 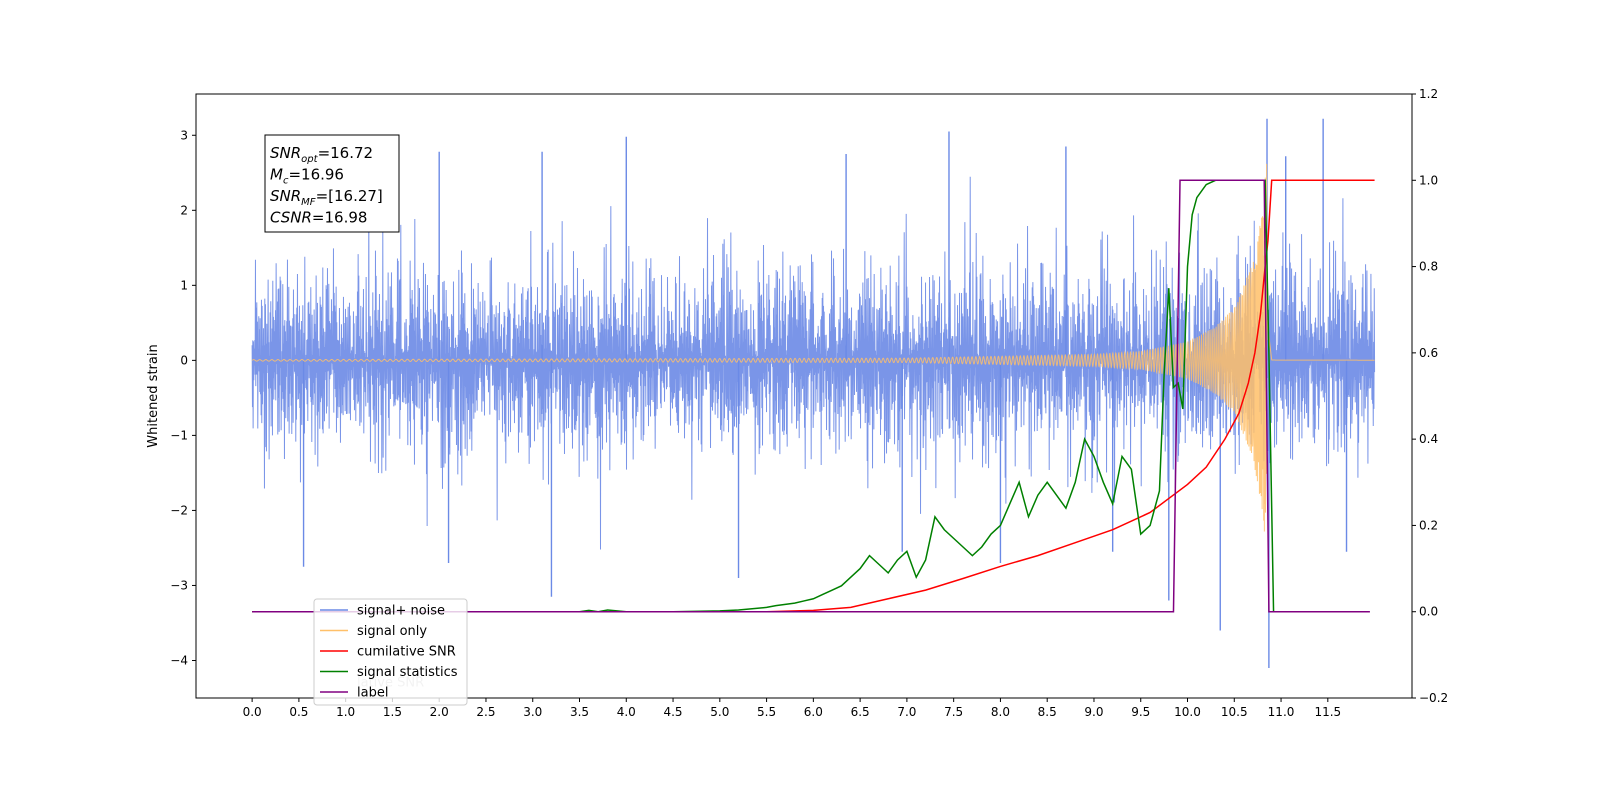 I want to click on x-tick-label: 10.0, so click(x=1187, y=712).